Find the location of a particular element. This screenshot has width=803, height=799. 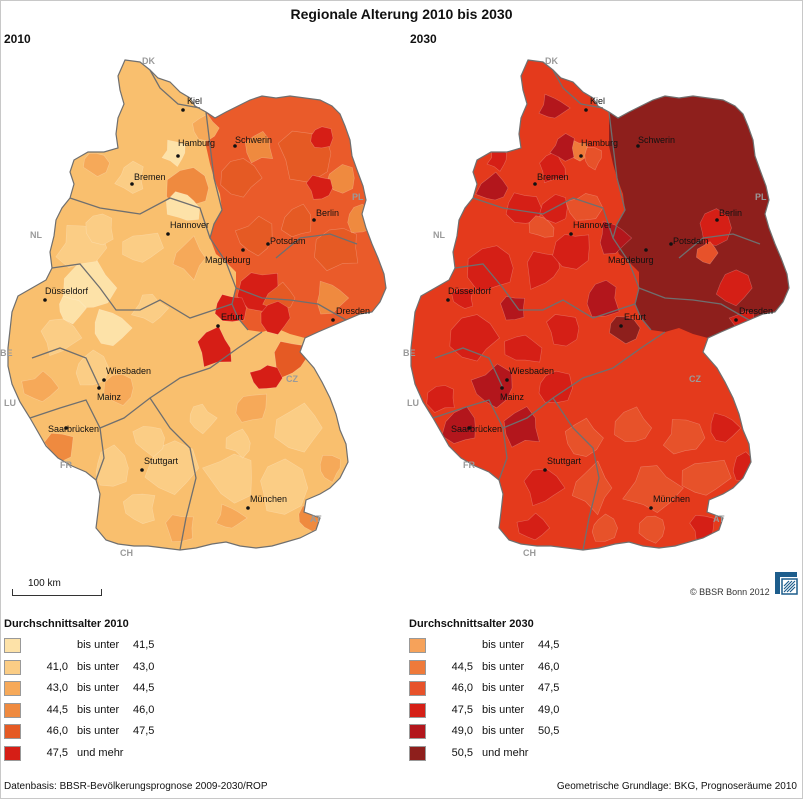

city-hamburg-dot is located at coordinates (178, 156).